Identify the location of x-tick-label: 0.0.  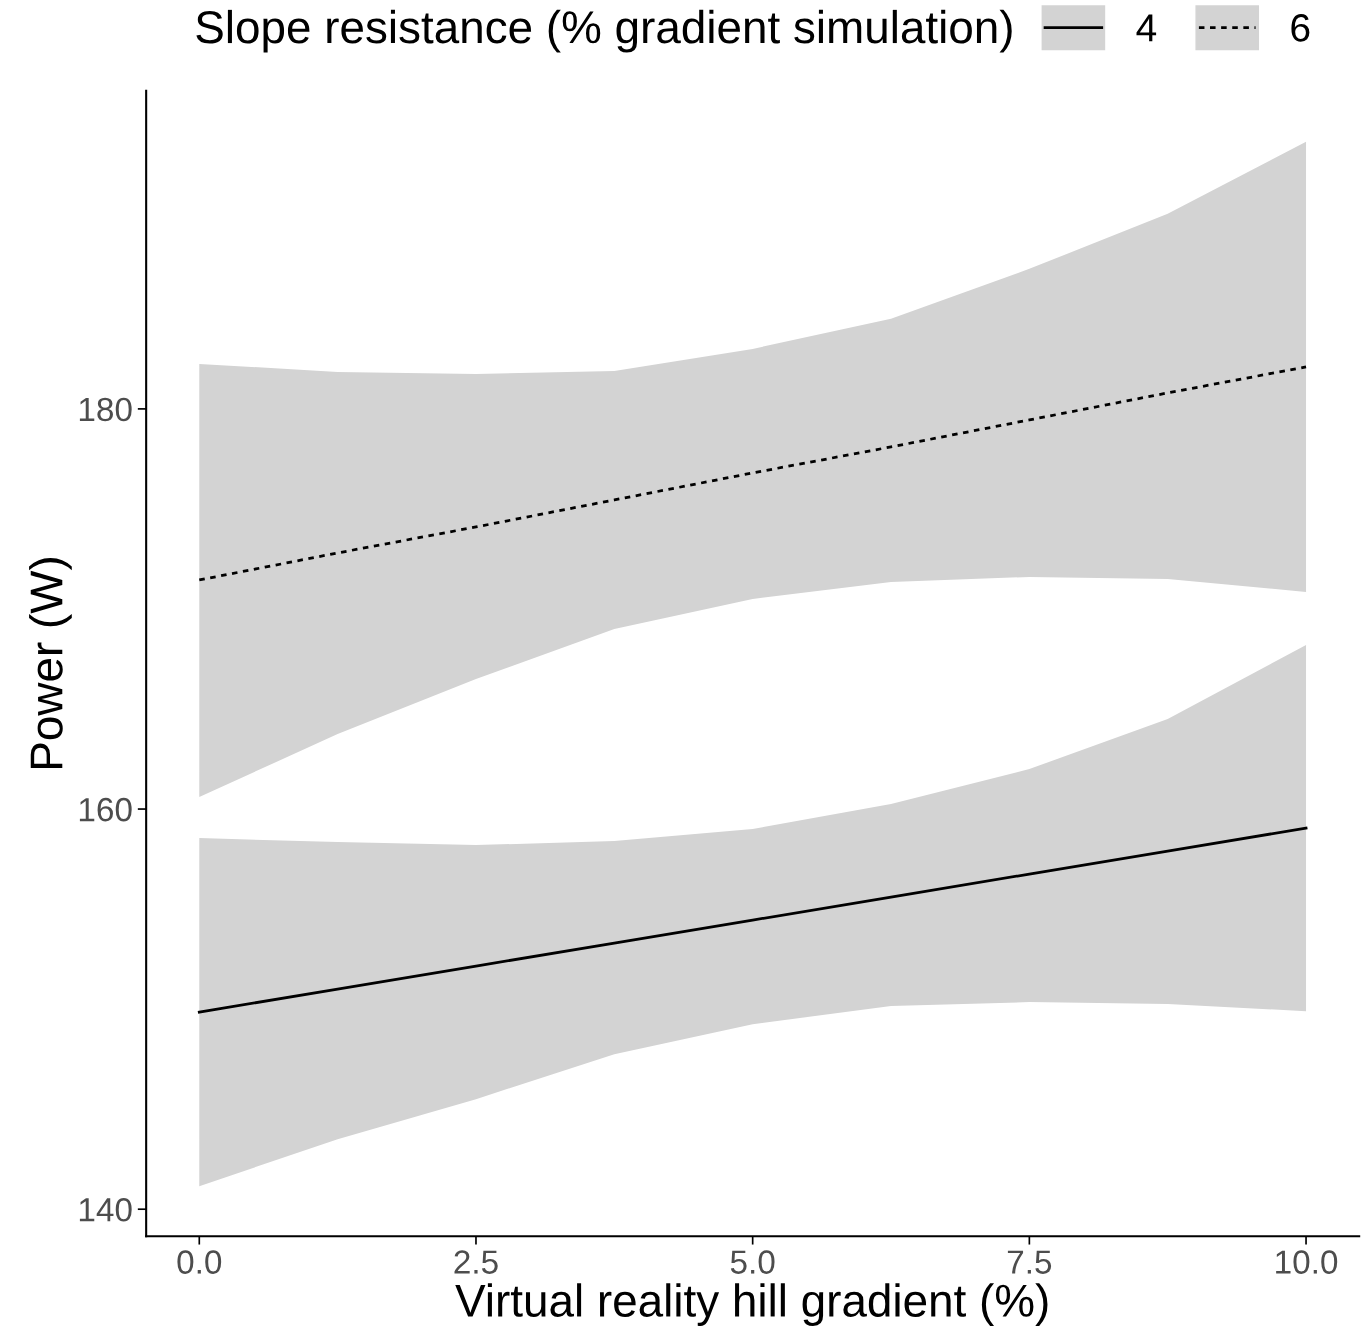
(199, 1262).